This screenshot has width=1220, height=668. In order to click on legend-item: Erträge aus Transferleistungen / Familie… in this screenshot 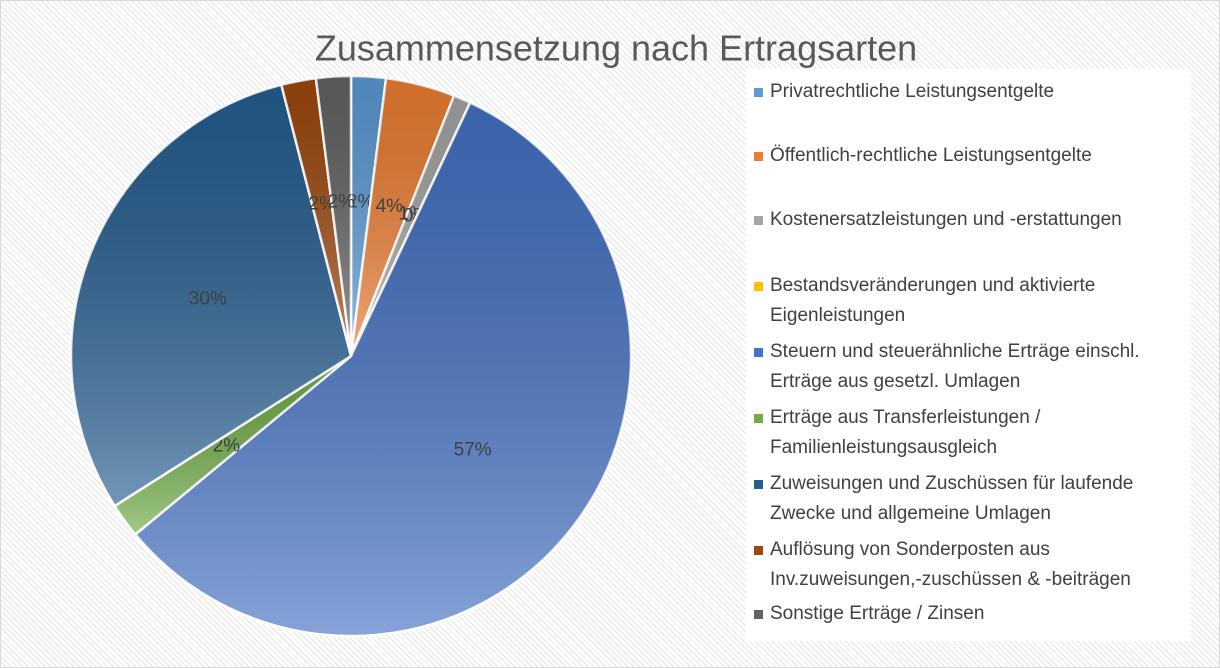, I will do `click(977, 433)`.